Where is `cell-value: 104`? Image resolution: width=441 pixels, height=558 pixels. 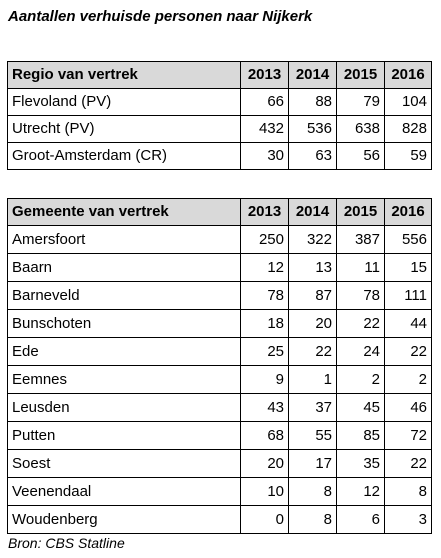 cell-value: 104 is located at coordinates (408, 102).